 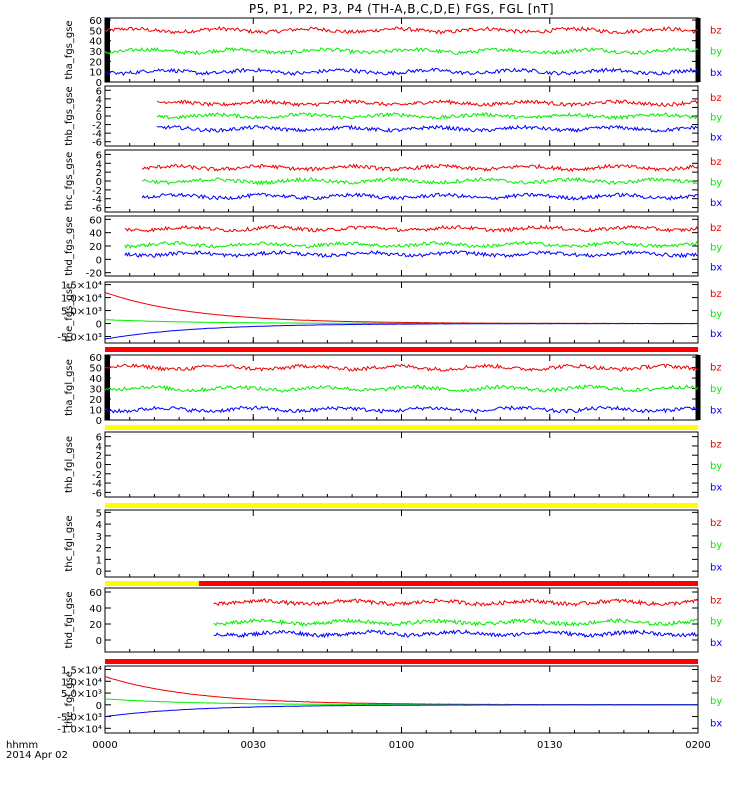 I want to click on panel-ylabel: the_fgs_gse, so click(x=69, y=312).